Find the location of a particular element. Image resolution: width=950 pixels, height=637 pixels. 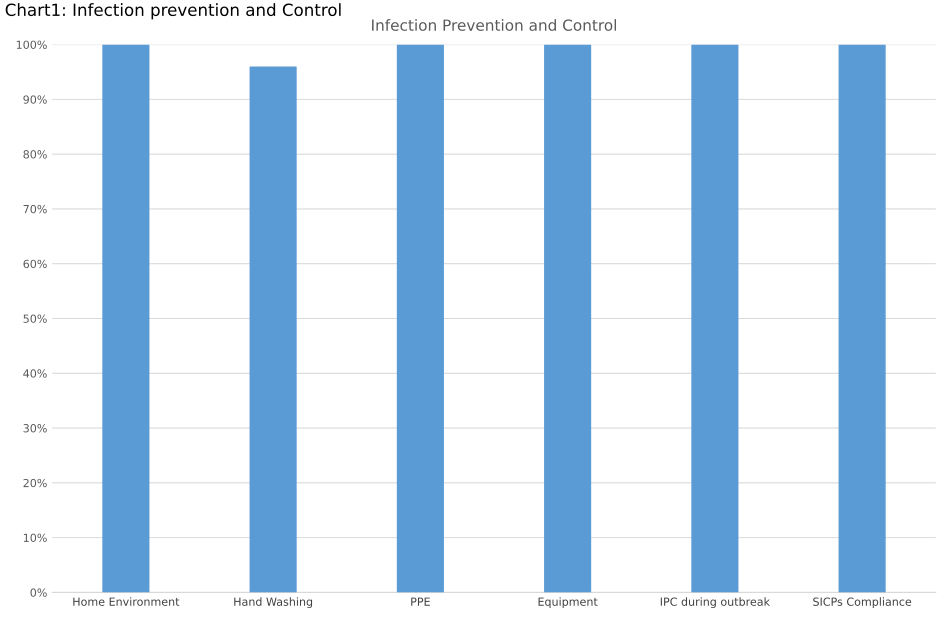

y-tick-label: 50% is located at coordinates (35, 318).